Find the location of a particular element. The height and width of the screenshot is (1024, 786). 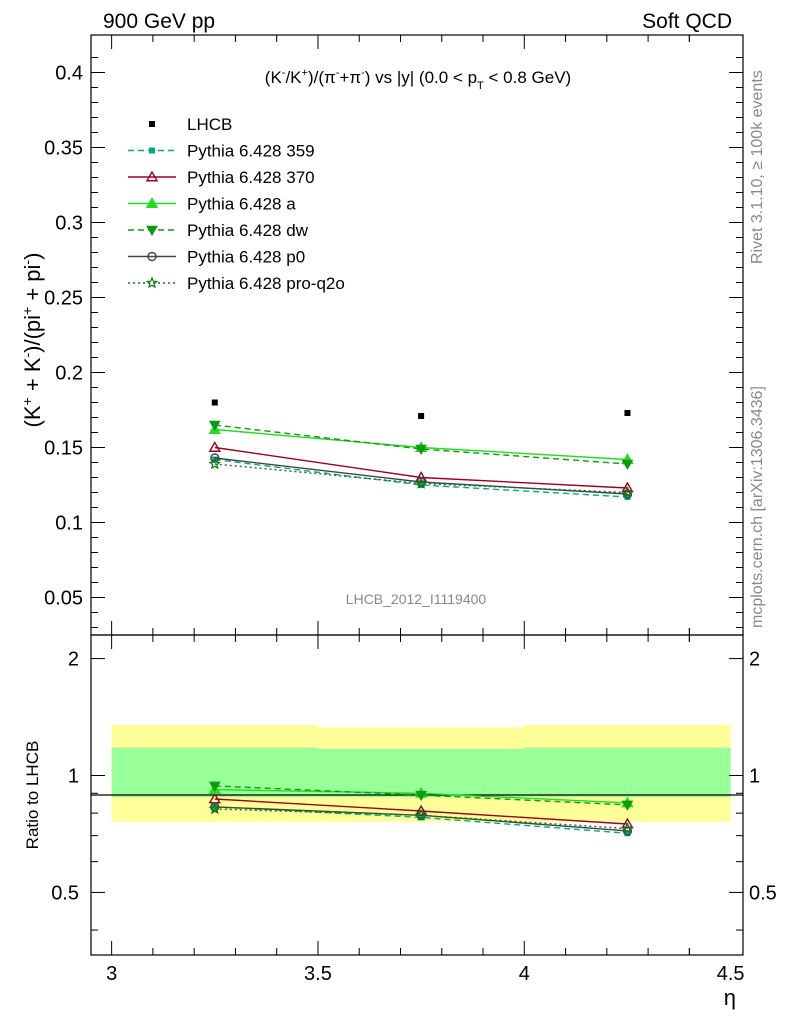

legend-label: Pythia 6.428 370 is located at coordinates (251, 177).